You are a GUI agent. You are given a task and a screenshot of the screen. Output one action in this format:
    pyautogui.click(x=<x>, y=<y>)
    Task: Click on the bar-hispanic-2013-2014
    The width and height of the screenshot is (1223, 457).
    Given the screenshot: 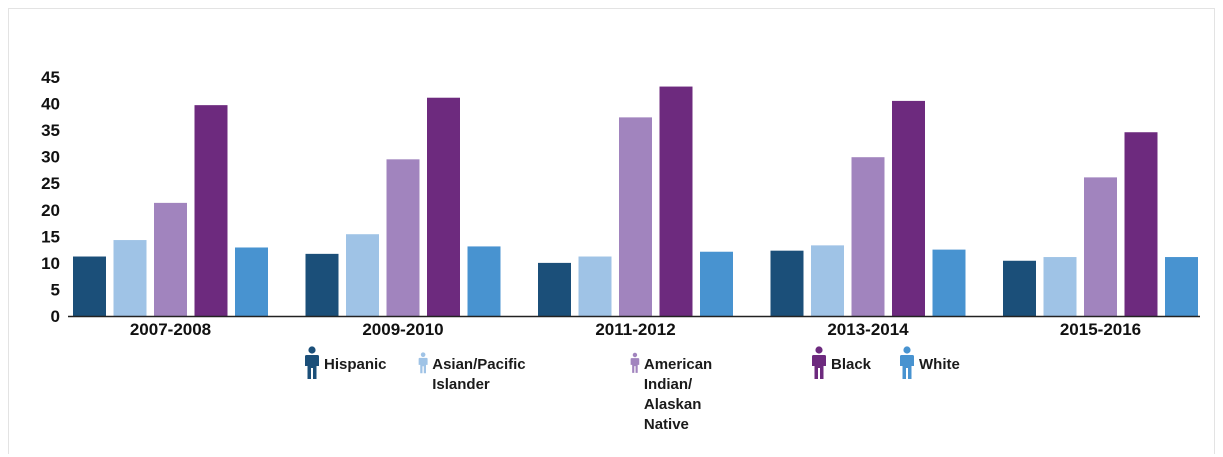 What is the action you would take?
    pyautogui.click(x=787, y=283)
    